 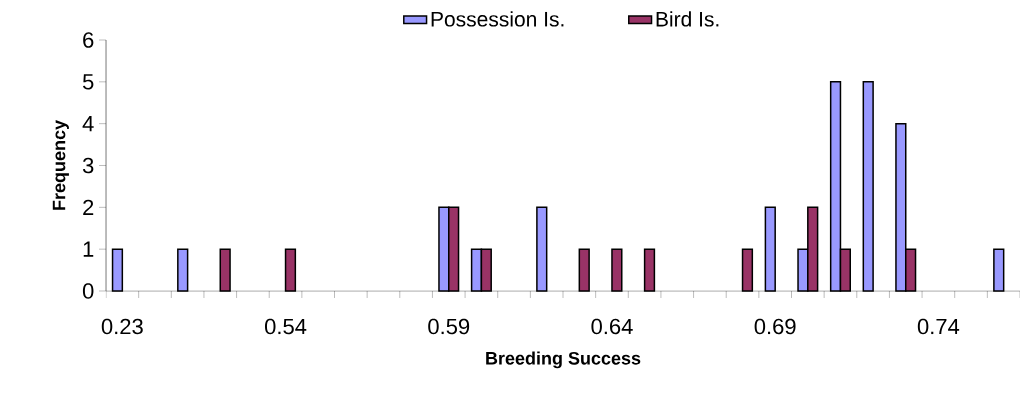 What do you see at coordinates (563, 360) in the screenshot?
I see `x-axis-title: Breeding Success` at bounding box center [563, 360].